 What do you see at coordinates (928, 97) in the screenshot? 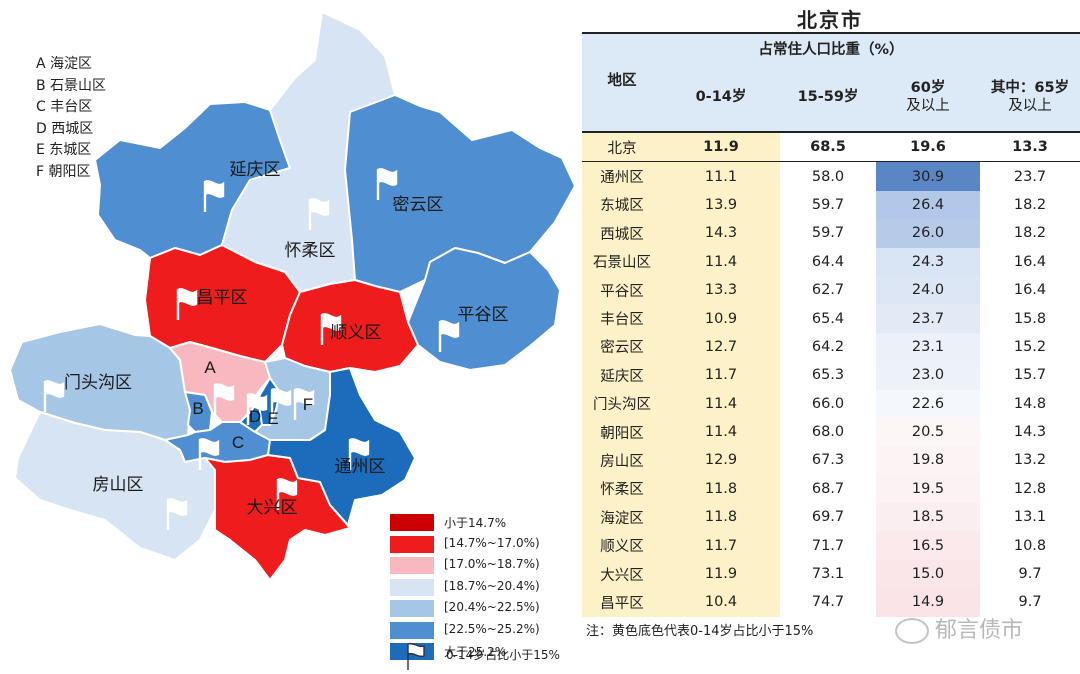
I see `column-header: 60岁 及以上` at bounding box center [928, 97].